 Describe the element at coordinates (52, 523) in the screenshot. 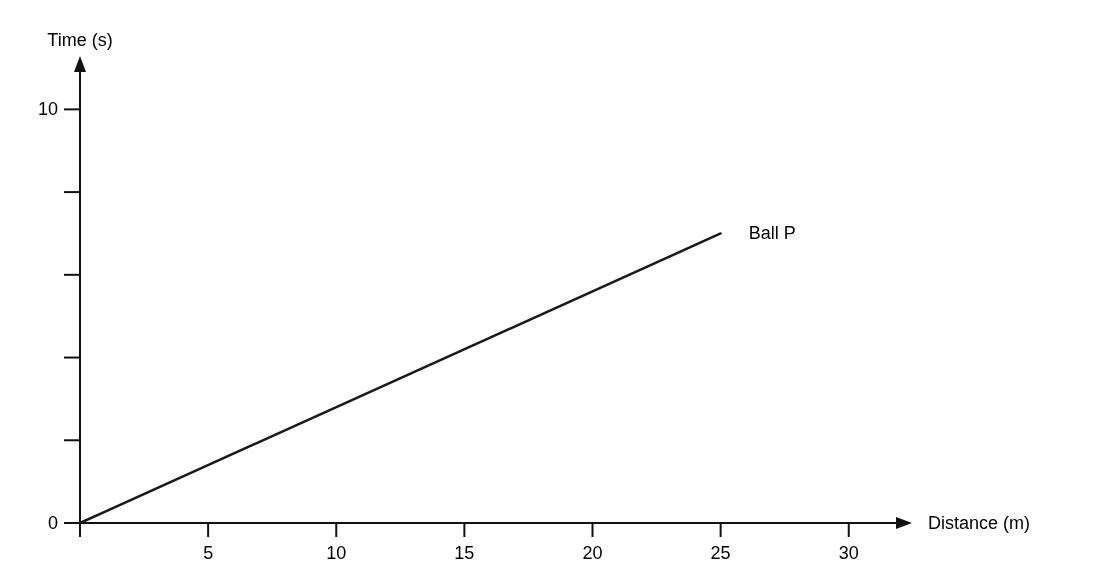

I see `y-tick-label: 0` at that location.